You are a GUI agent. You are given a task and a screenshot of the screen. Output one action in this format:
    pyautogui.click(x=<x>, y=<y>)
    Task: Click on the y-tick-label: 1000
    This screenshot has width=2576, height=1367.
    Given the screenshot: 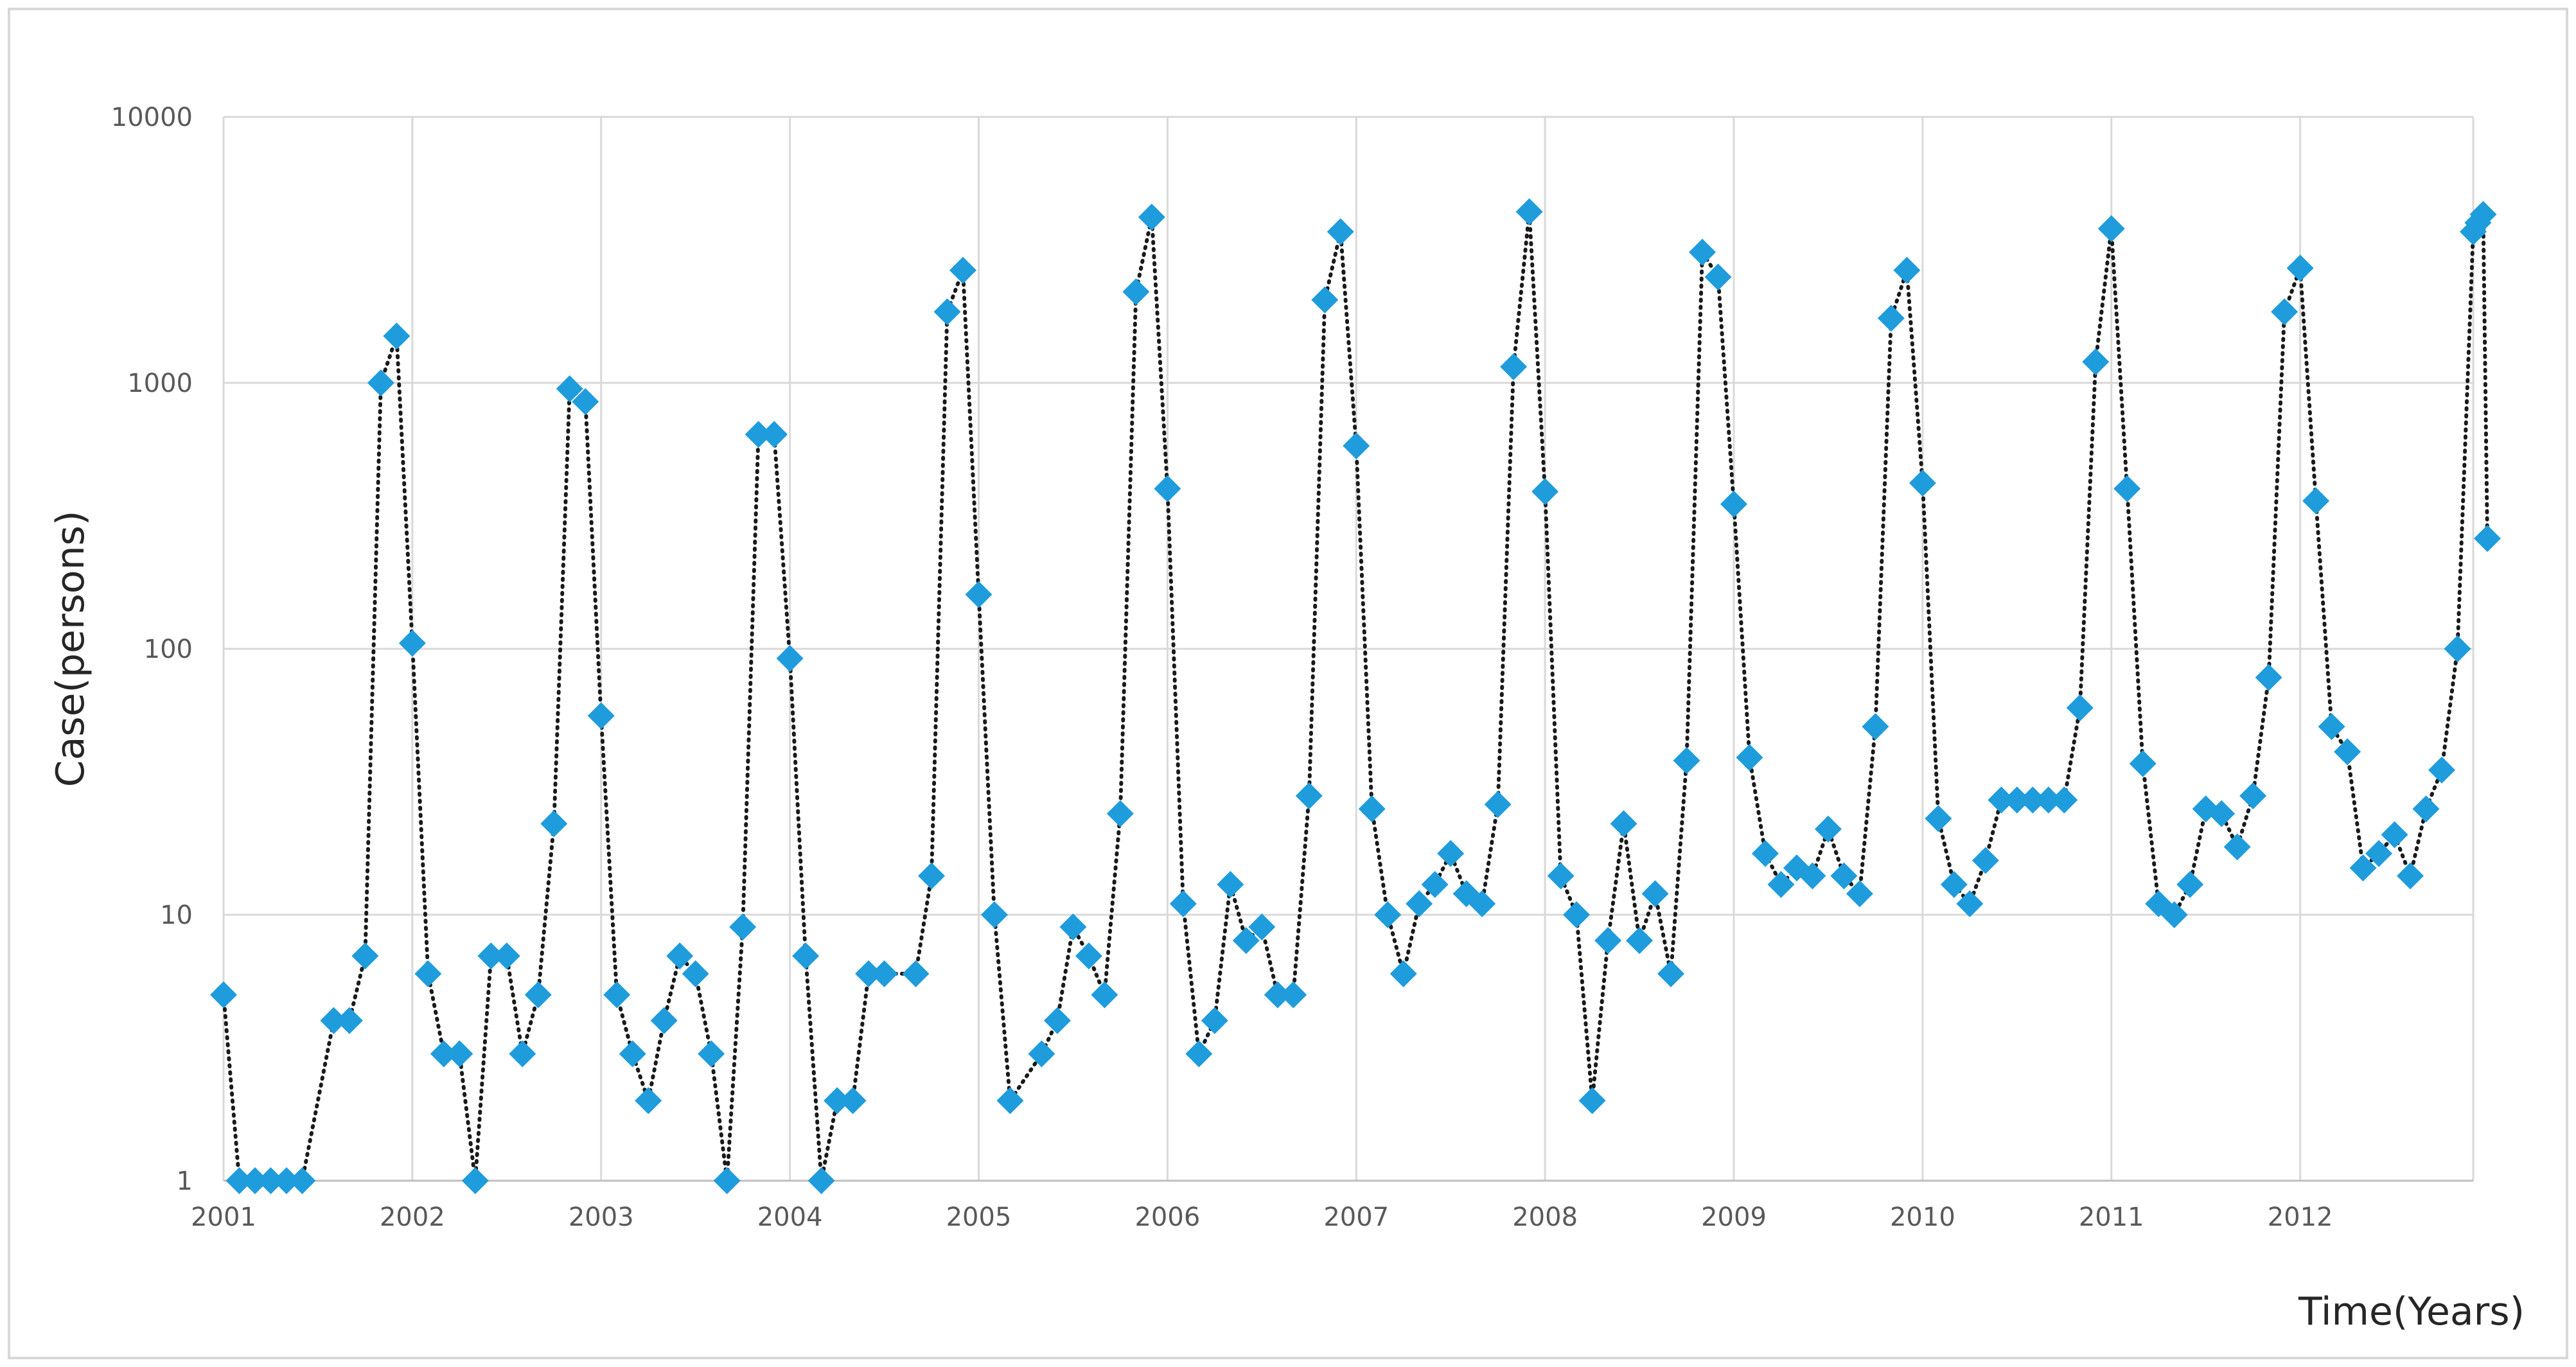 What is the action you would take?
    pyautogui.click(x=160, y=383)
    